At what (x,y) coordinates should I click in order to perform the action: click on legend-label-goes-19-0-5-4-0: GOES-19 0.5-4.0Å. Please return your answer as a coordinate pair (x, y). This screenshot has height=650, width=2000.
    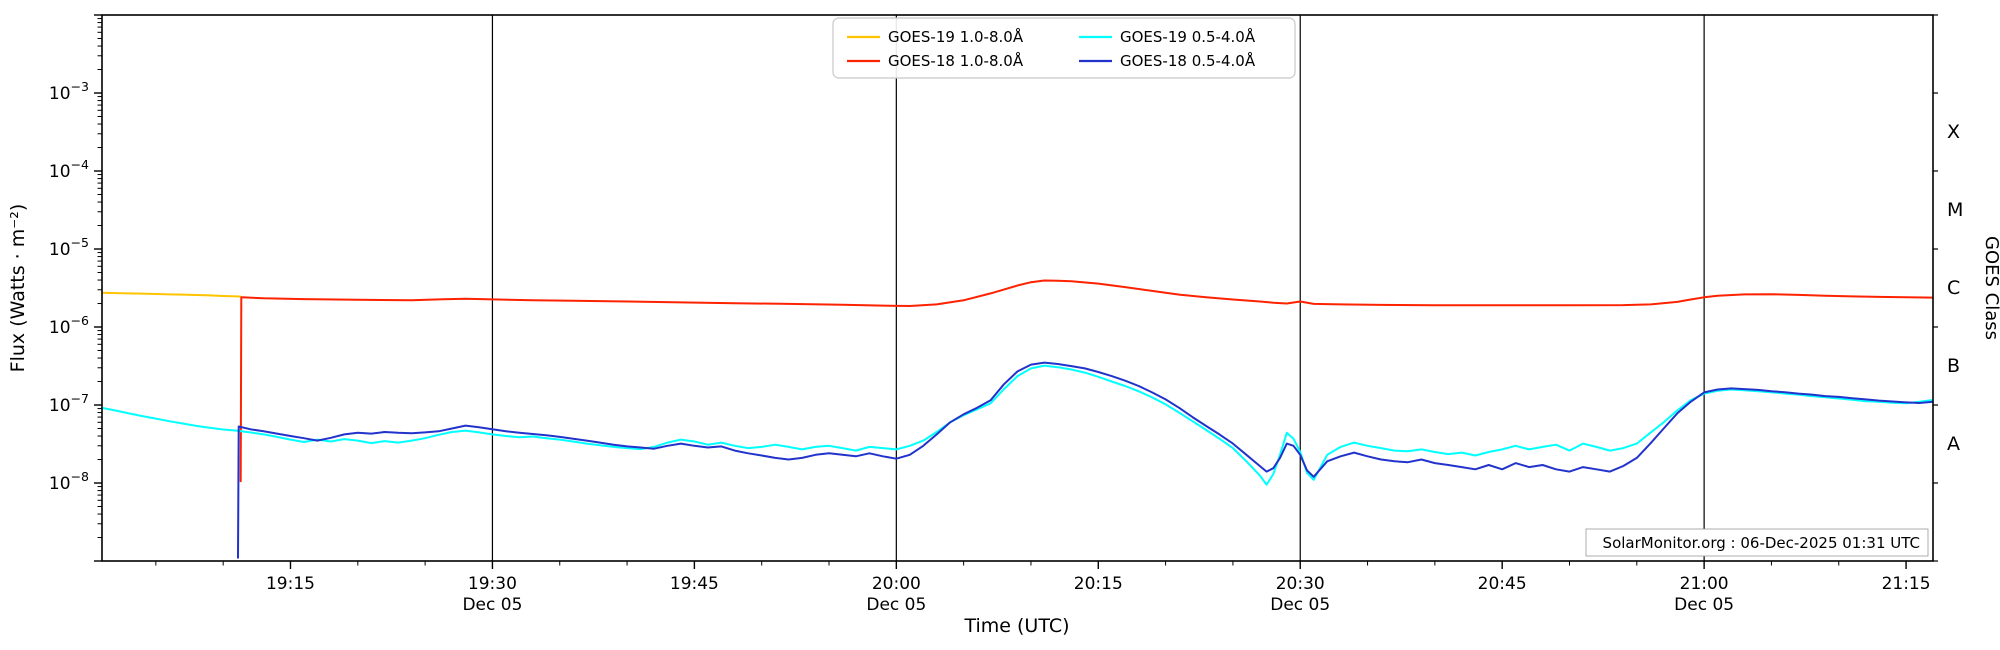
    Looking at the image, I should click on (1188, 36).